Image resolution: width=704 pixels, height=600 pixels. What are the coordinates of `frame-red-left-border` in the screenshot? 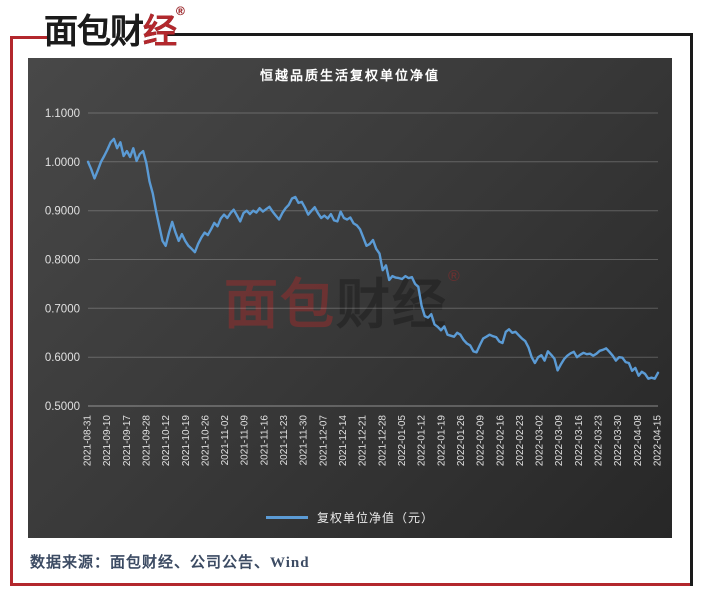 It's located at (11, 311).